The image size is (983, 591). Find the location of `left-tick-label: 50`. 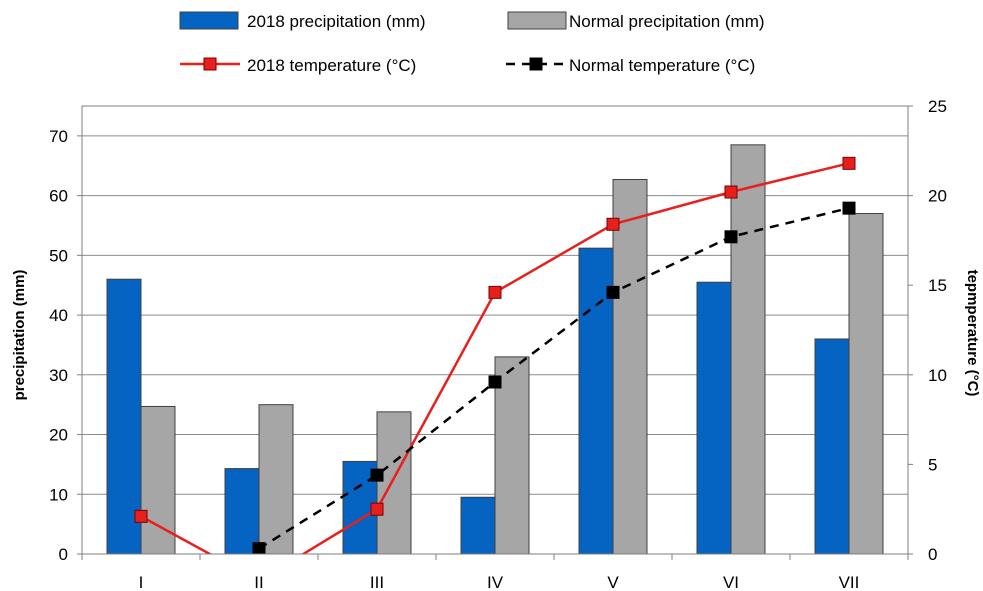

left-tick-label: 50 is located at coordinates (58, 255).